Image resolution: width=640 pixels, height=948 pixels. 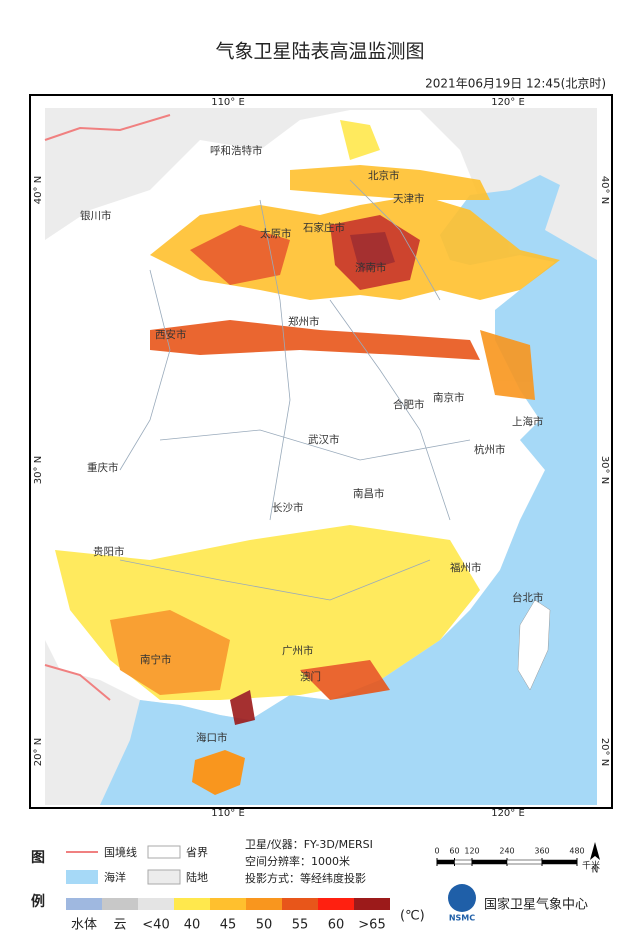 What do you see at coordinates (156, 659) in the screenshot?
I see `city-label: 南宁市` at bounding box center [156, 659].